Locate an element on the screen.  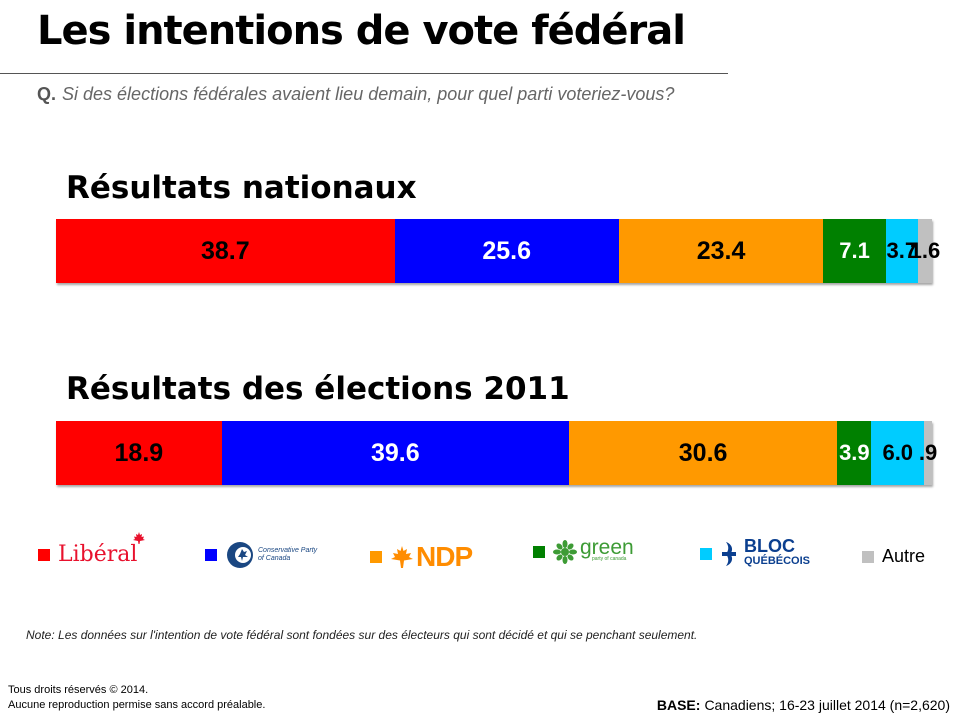
data-label-conservative: 39.6 is located at coordinates (395, 452).